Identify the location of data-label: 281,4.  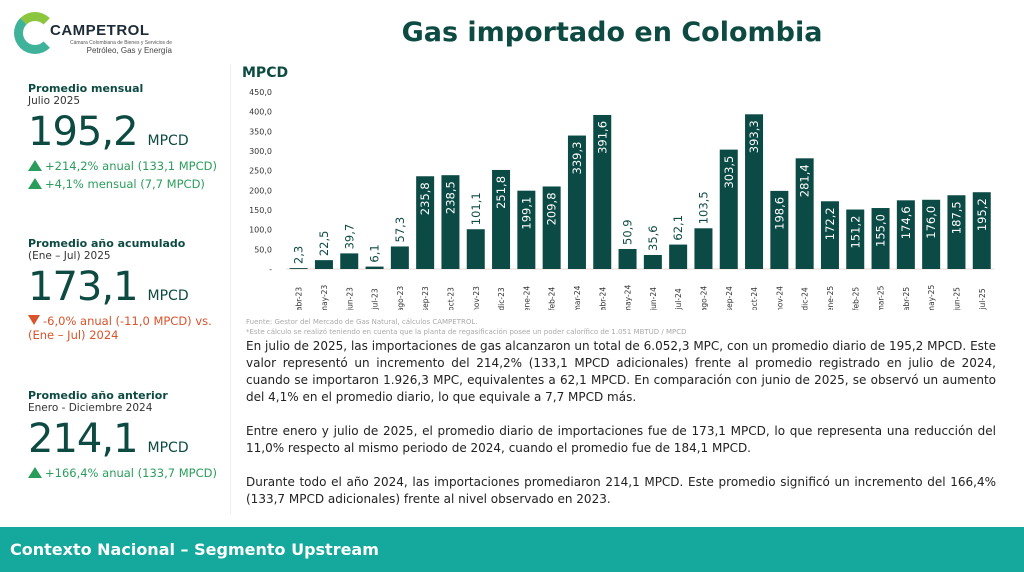
(805, 180).